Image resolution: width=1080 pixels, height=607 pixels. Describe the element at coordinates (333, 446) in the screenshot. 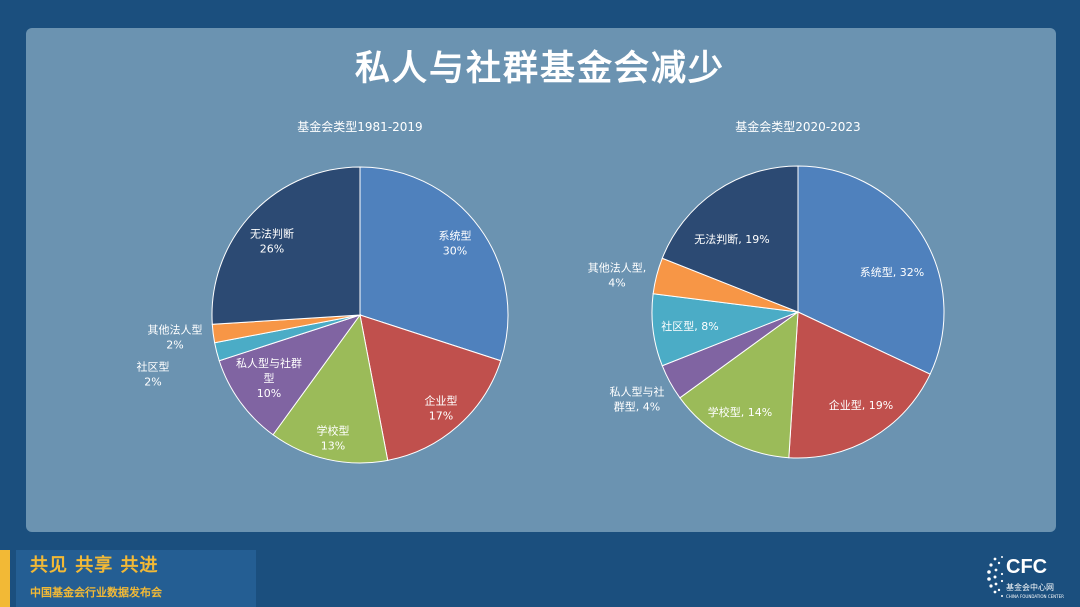

I see `slice-data-label: 13%` at that location.